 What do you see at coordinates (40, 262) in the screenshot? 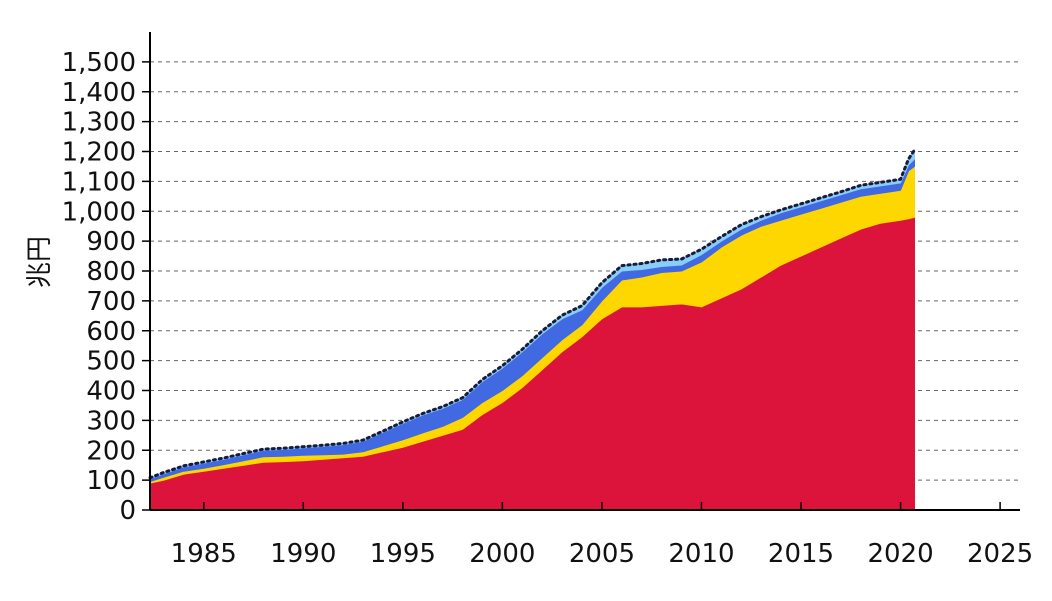
I see `y-axis-label: 兆円` at bounding box center [40, 262].